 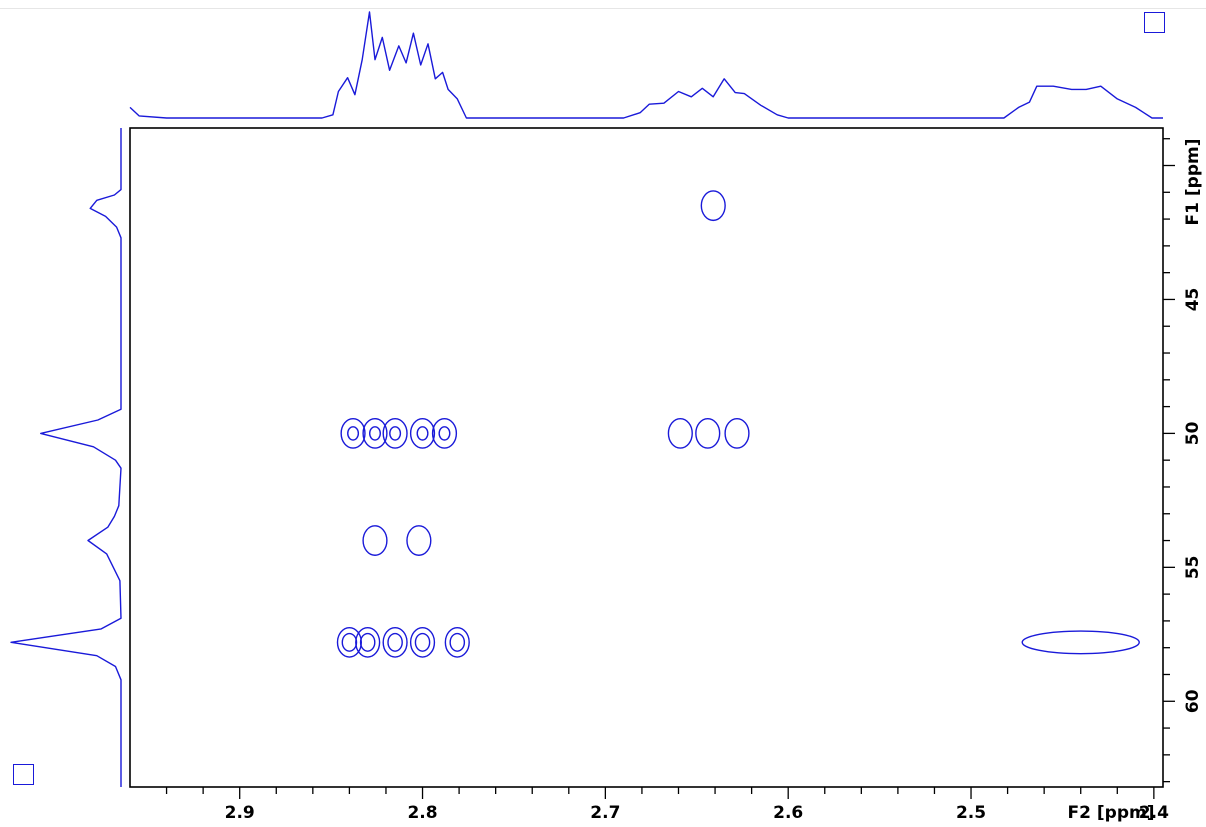 What do you see at coordinates (667, 805) in the screenshot?
I see `x-axis: 2.9 2.8 2.7 2.6 2.5 2.4` at bounding box center [667, 805].